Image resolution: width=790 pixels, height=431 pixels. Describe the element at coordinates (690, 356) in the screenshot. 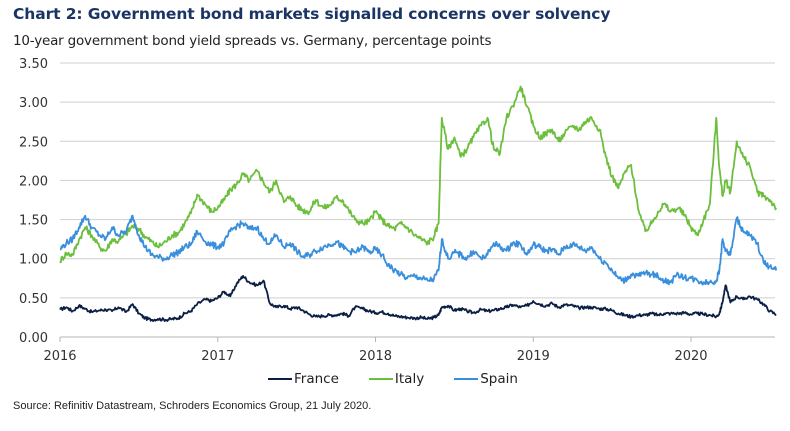

I see `x-tick-label: 2020` at that location.